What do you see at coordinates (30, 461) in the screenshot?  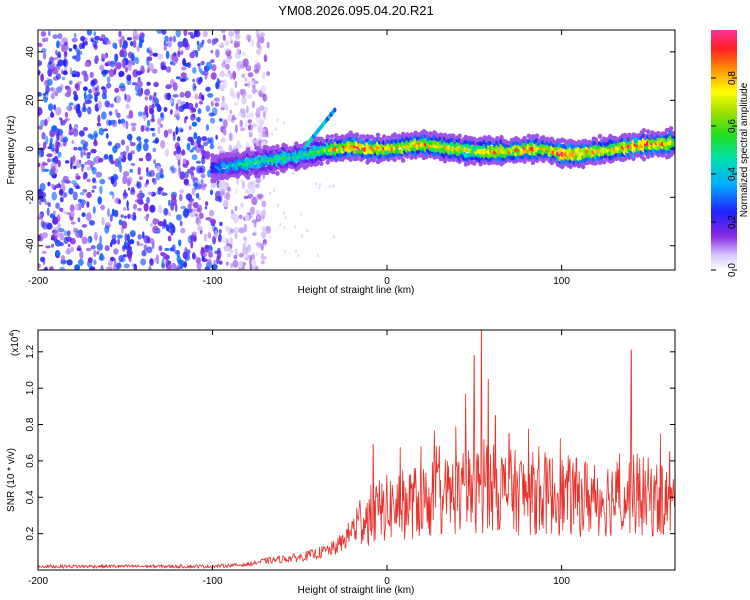 I see `y-tick-label: 0.6` at bounding box center [30, 461].